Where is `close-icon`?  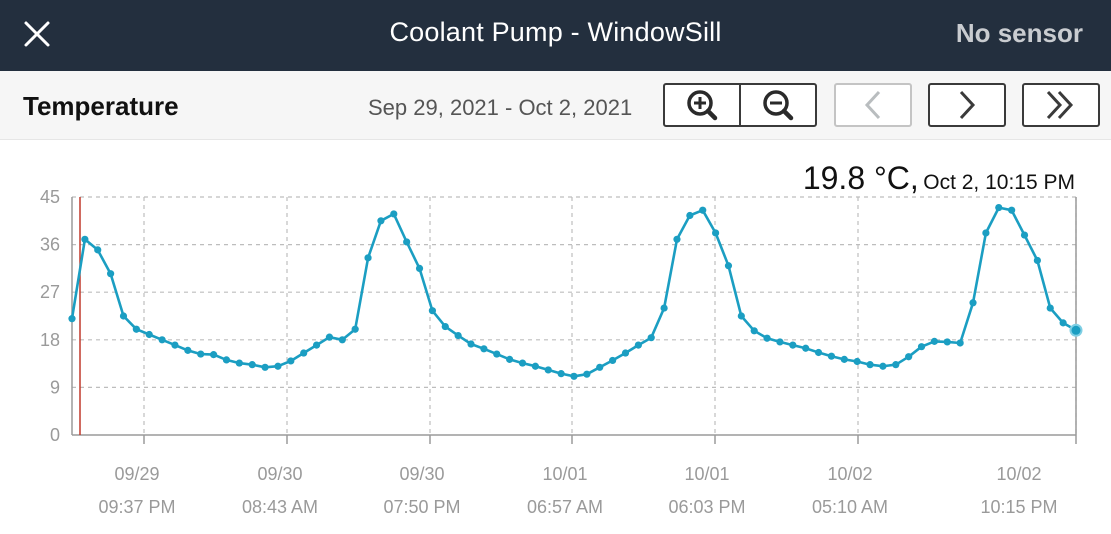 close-icon is located at coordinates (37, 34).